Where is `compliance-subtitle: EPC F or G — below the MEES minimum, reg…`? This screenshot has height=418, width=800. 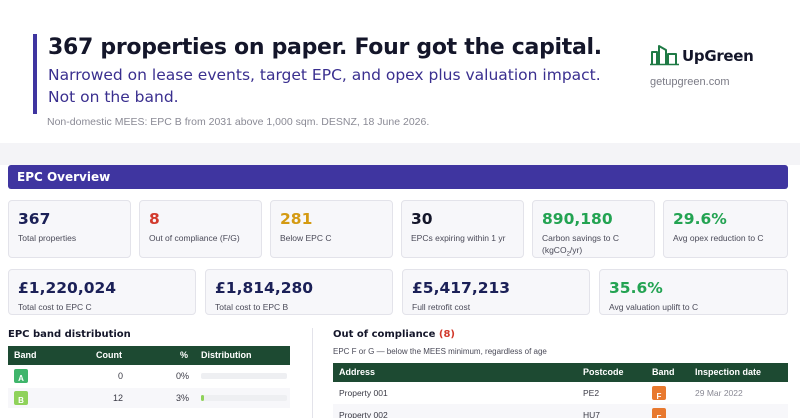 compliance-subtitle: EPC F or G — below the MEES minimum, reg… is located at coordinates (440, 351).